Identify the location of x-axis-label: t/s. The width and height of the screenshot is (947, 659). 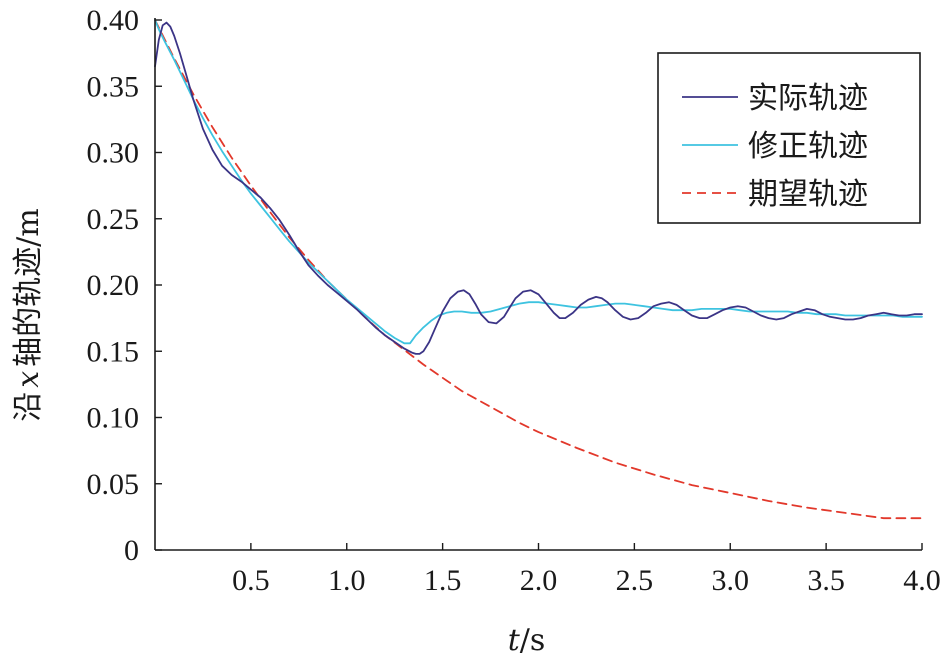
(527, 640).